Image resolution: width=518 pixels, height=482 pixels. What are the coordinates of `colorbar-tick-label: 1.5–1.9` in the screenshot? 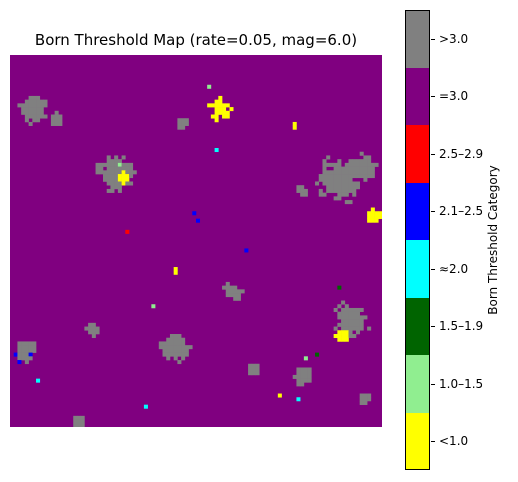 It's located at (461, 326).